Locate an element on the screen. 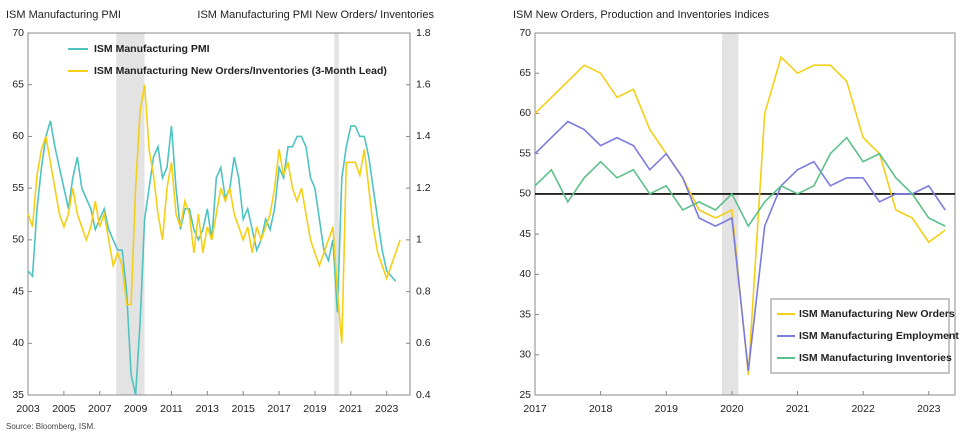 Image resolution: width=976 pixels, height=435 pixels. y2-tick-label: 1.4 is located at coordinates (423, 136).